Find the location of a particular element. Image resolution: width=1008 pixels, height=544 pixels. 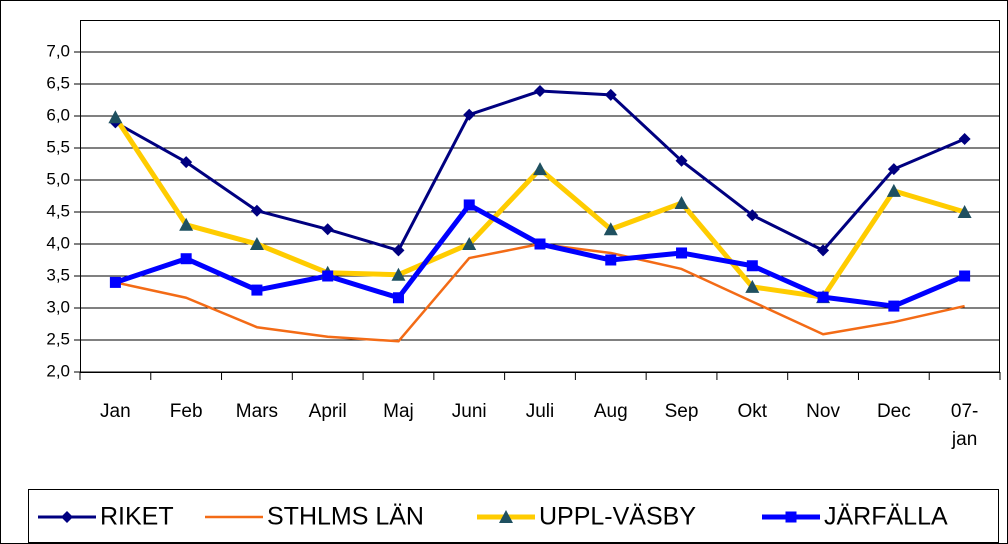

y-tick-label: 4,0 is located at coordinates (58, 242).